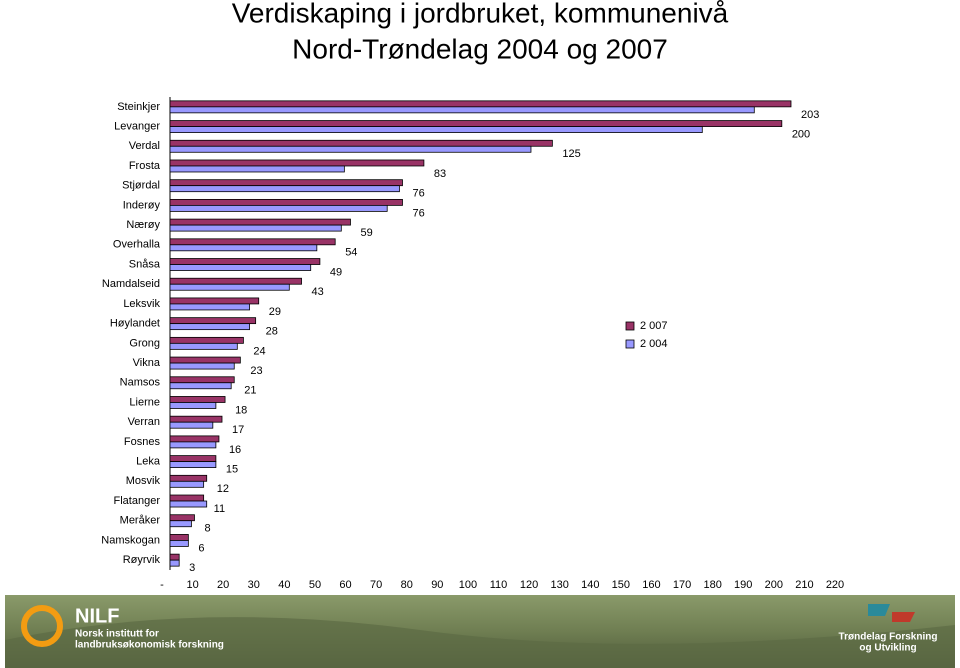  What do you see at coordinates (888, 637) in the screenshot?
I see `footer-right-text: Trøndelag Forskning` at bounding box center [888, 637].